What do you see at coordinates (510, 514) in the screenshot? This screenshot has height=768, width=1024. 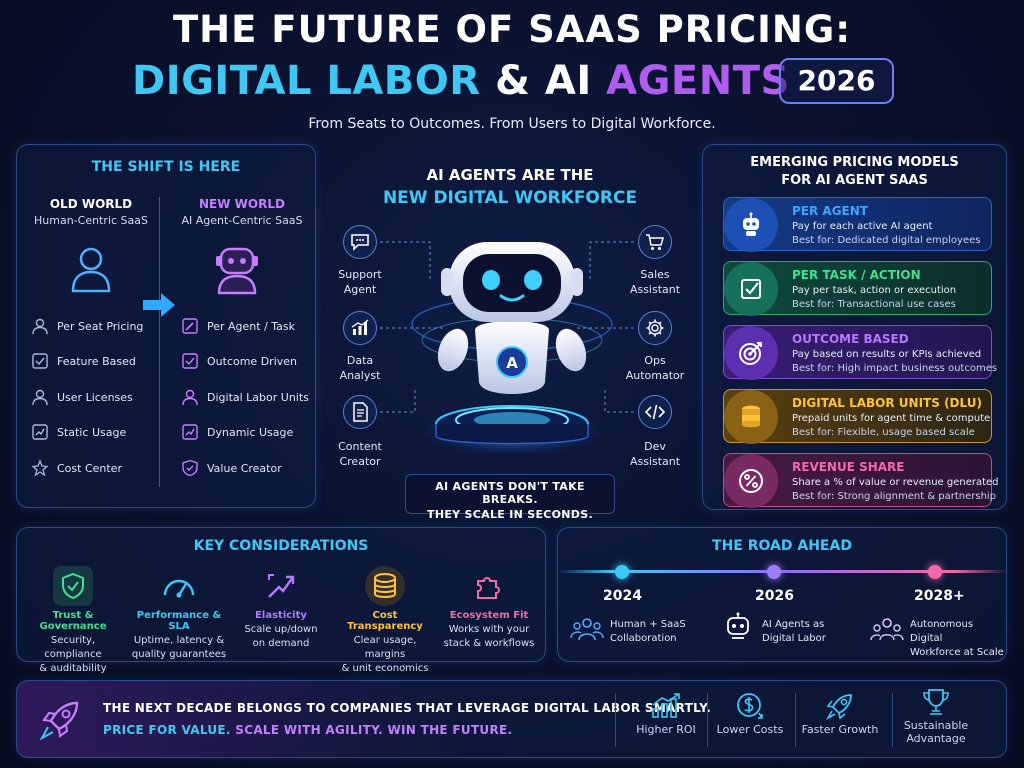 I see `tagline-line2: THEY SCALE IN SECONDS.` at bounding box center [510, 514].